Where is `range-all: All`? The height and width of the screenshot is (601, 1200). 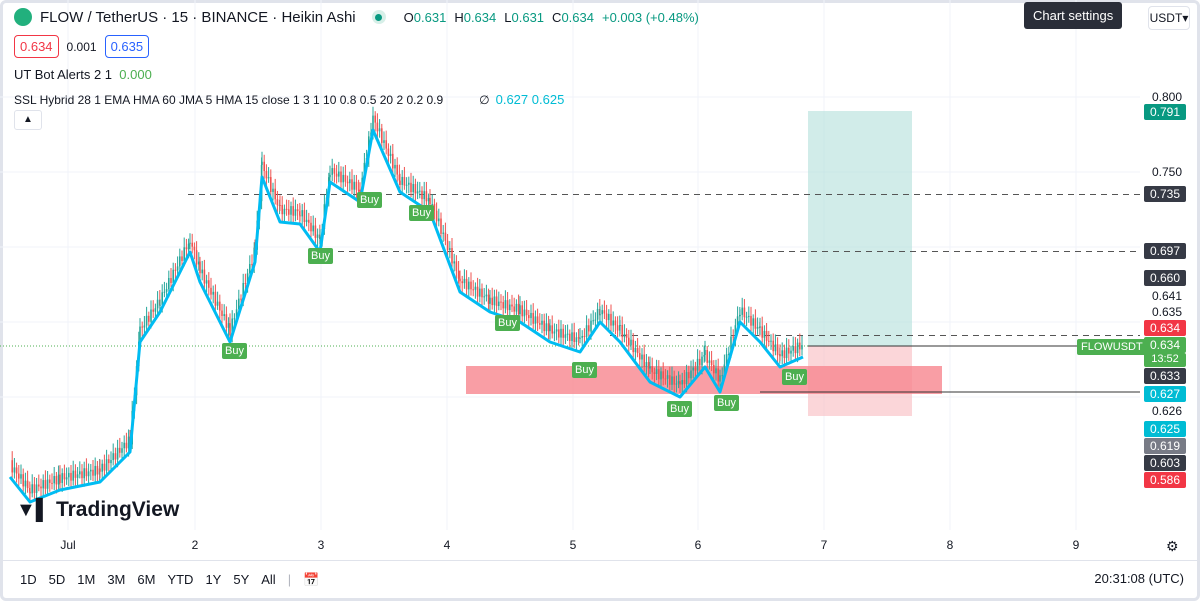
range-all: All is located at coordinates (268, 579).